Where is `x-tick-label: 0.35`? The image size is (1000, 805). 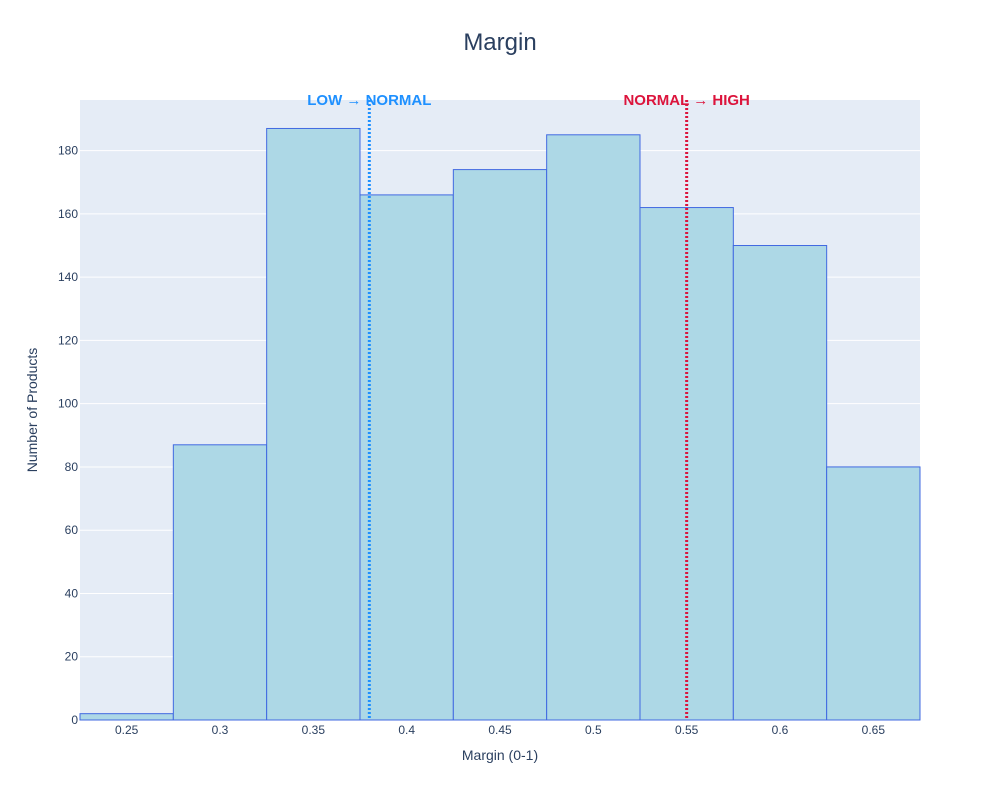 x-tick-label: 0.35 is located at coordinates (314, 730).